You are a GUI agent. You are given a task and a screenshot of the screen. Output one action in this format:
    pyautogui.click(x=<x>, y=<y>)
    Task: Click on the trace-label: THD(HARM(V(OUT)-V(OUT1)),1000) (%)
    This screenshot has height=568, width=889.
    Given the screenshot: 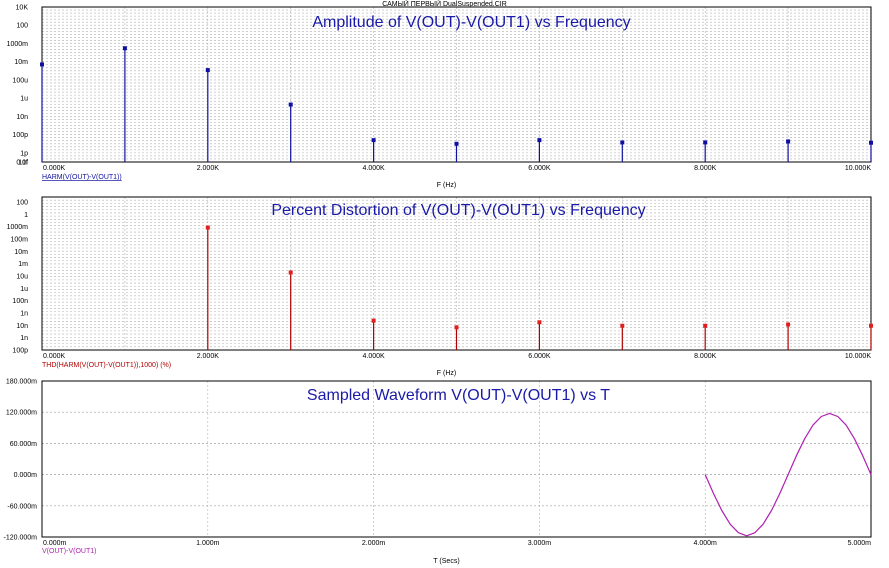 What is the action you would take?
    pyautogui.click(x=106, y=365)
    